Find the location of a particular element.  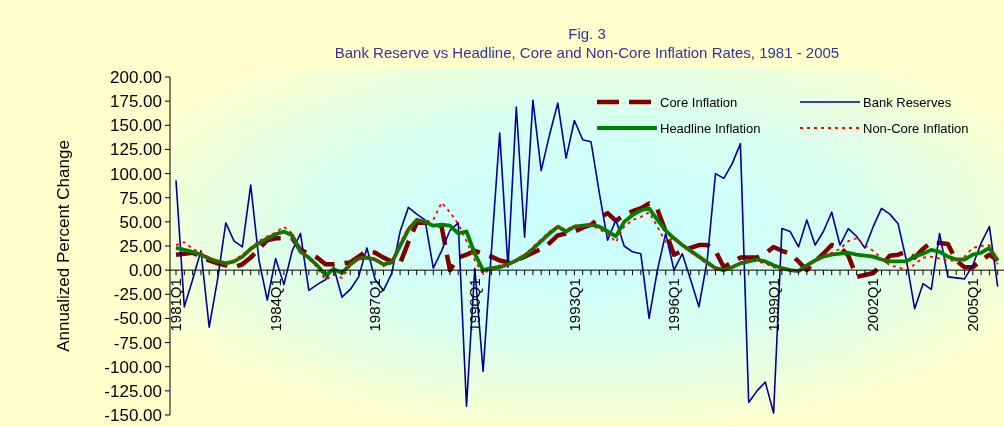

y-tick-label: -50.00 is located at coordinates (137, 319).